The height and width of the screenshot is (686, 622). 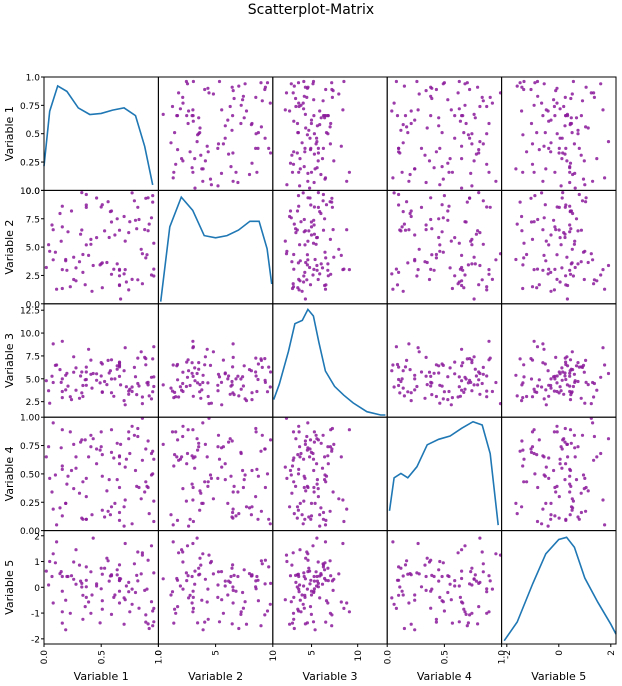 I want to click on panel-frame, so click(x=215, y=247).